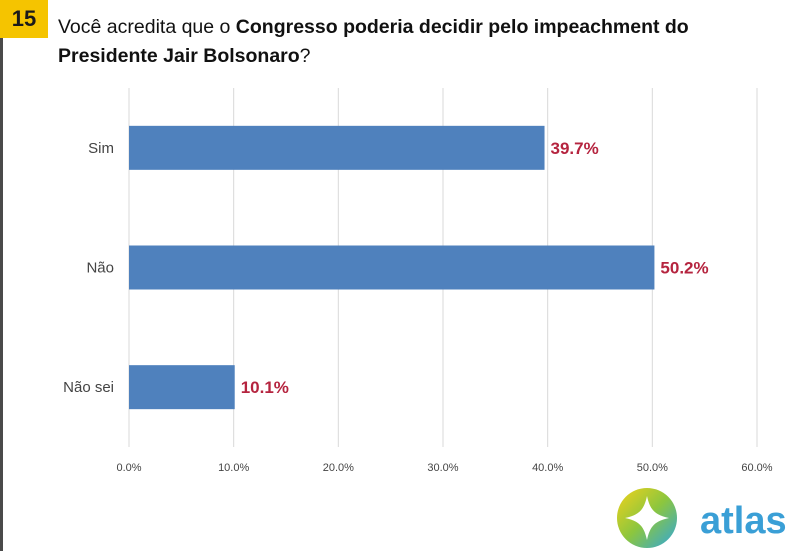 The height and width of the screenshot is (551, 807). I want to click on left-border, so click(1, 275).